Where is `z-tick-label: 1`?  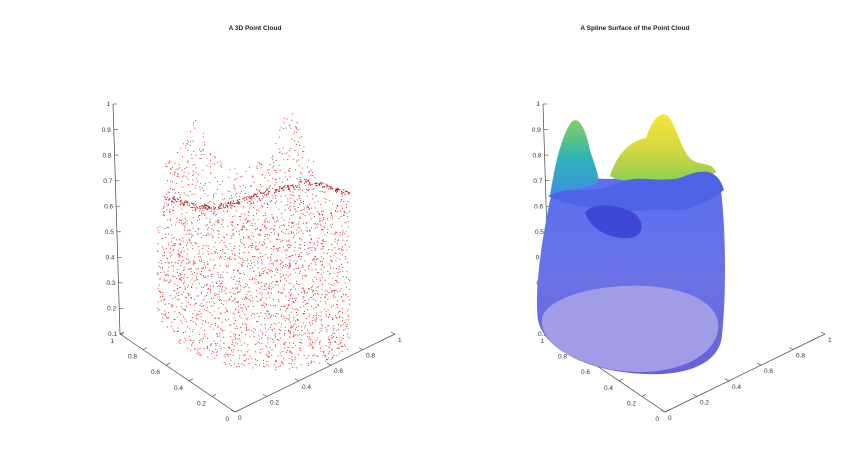
z-tick-label: 1 is located at coordinates (538, 104).